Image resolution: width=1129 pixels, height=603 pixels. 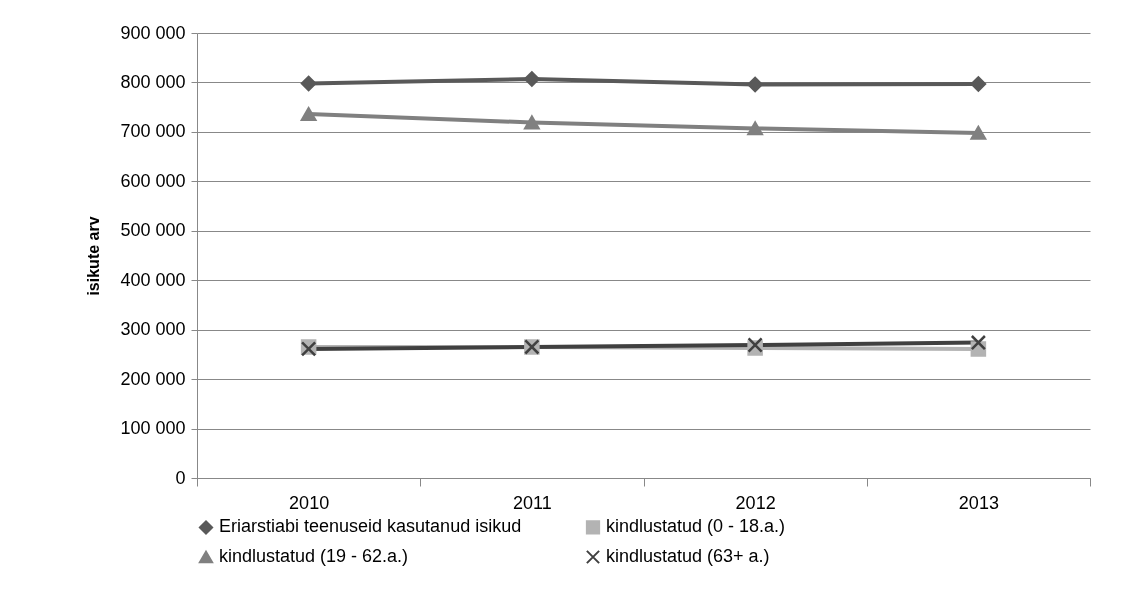 What do you see at coordinates (314, 556) in the screenshot?
I see `legend-label: kindlustatud (19 - 62.a.)` at bounding box center [314, 556].